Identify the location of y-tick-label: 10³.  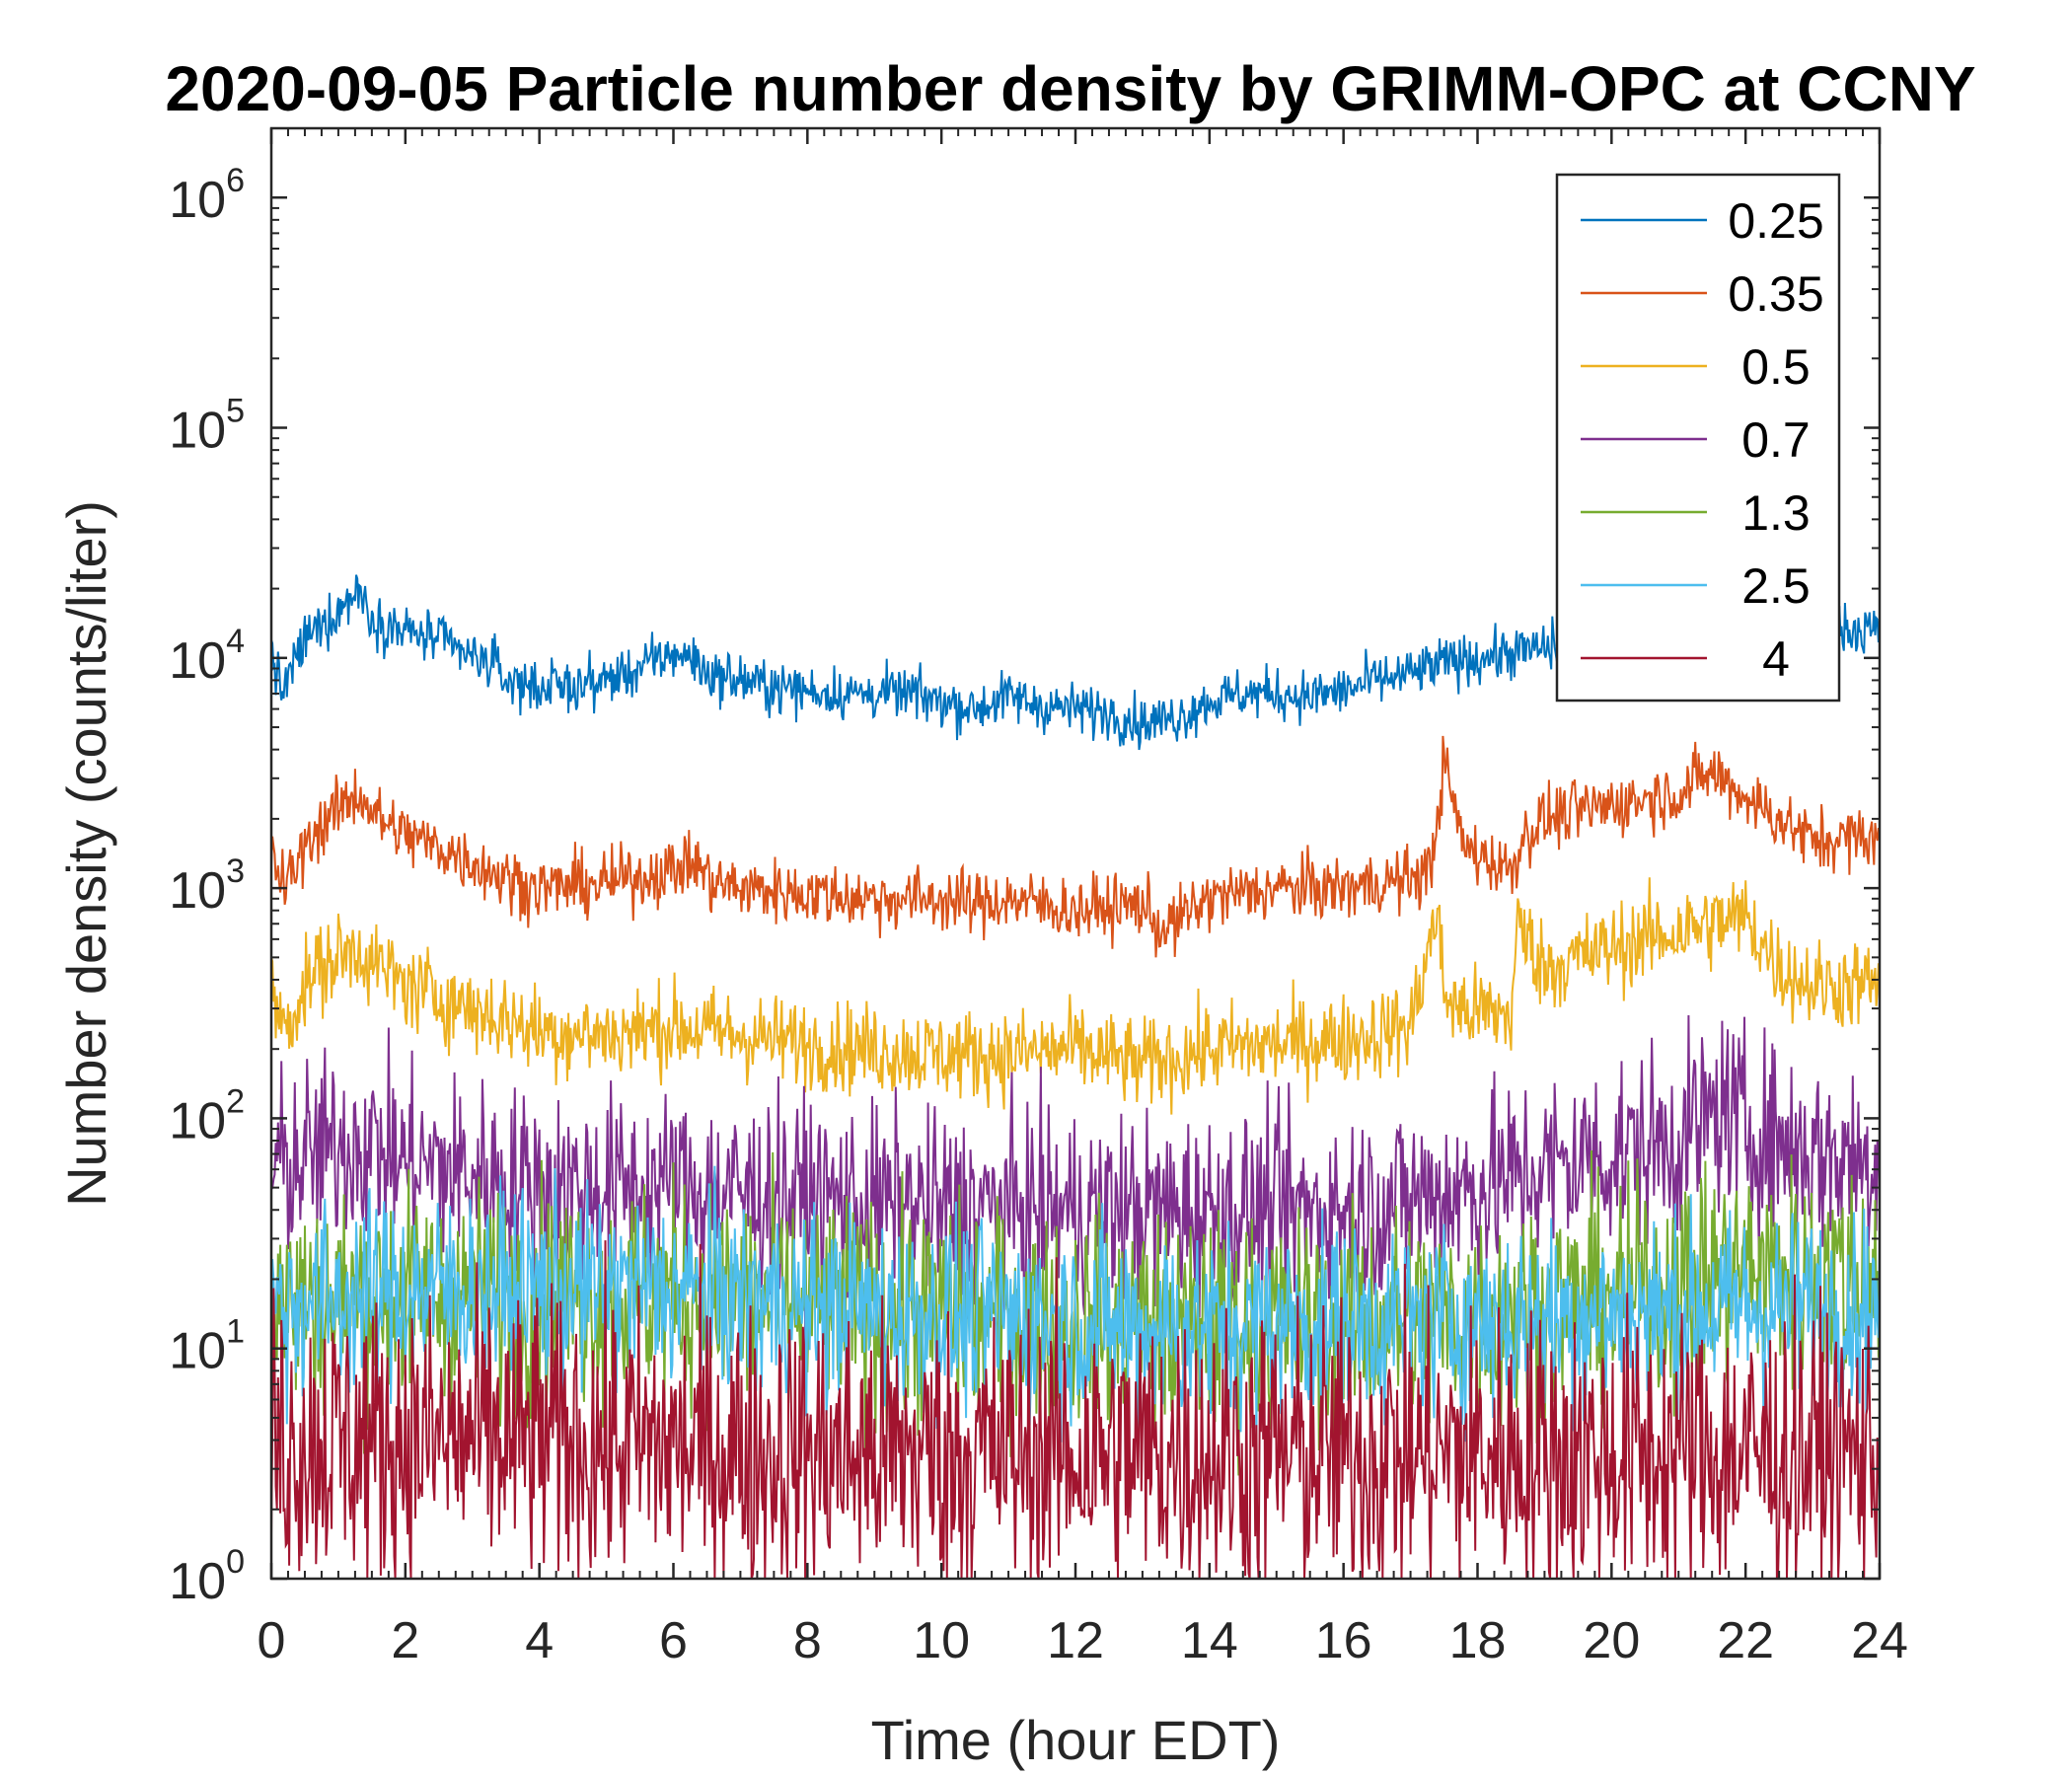
(207, 886).